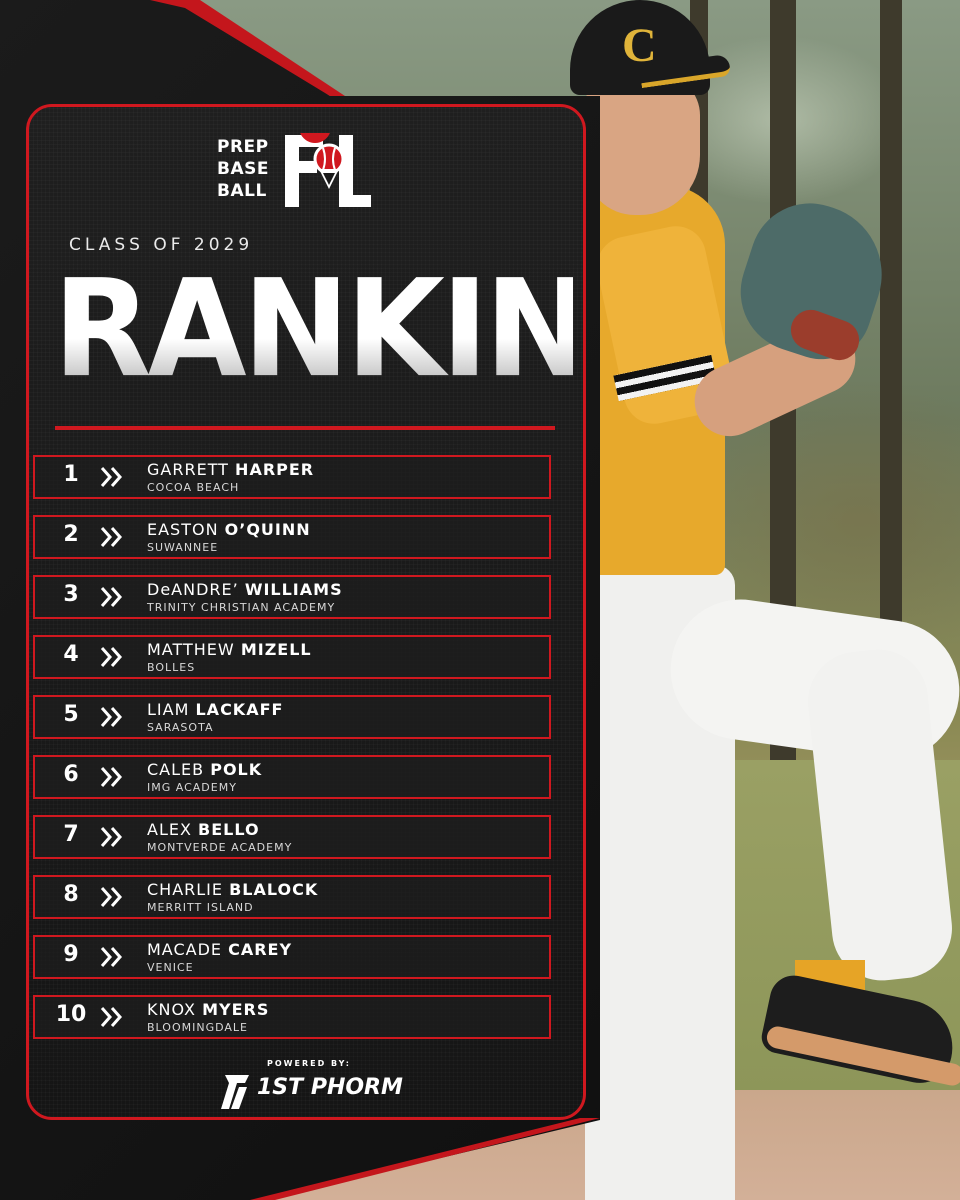 This screenshot has width=960, height=1200. What do you see at coordinates (292, 717) in the screenshot?
I see `ranking-row: 5 LIAM LACKAFF SARASOTA` at bounding box center [292, 717].